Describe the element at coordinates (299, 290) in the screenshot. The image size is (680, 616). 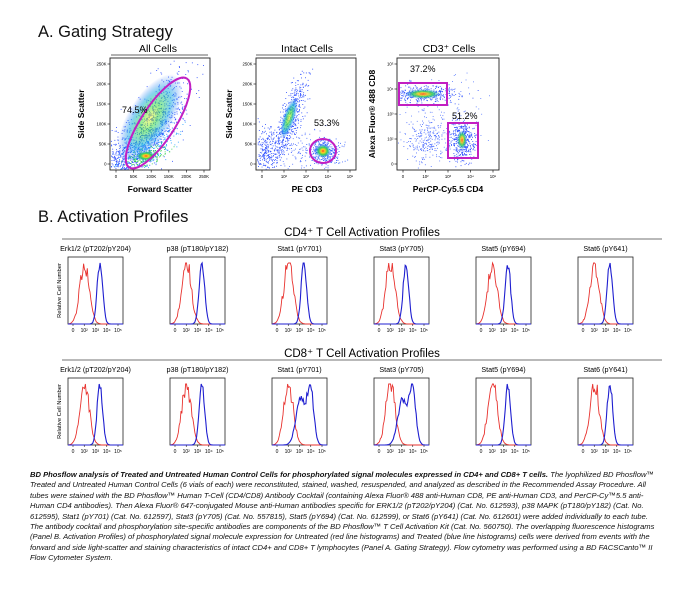
I see `histogram-frame` at that location.